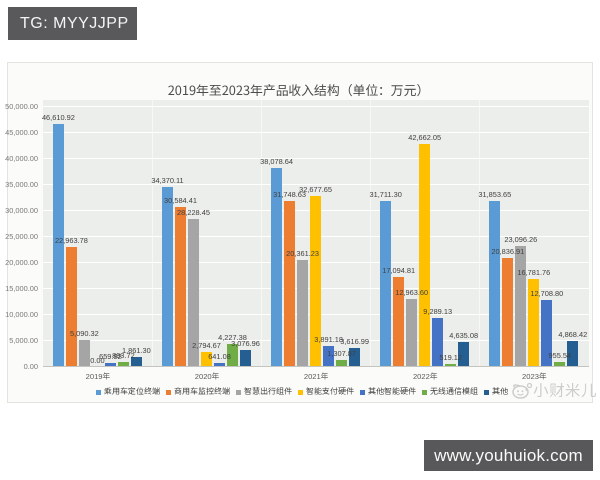  What do you see at coordinates (23, 340) in the screenshot?
I see `y-tick-label: 5,000.00` at bounding box center [23, 340].